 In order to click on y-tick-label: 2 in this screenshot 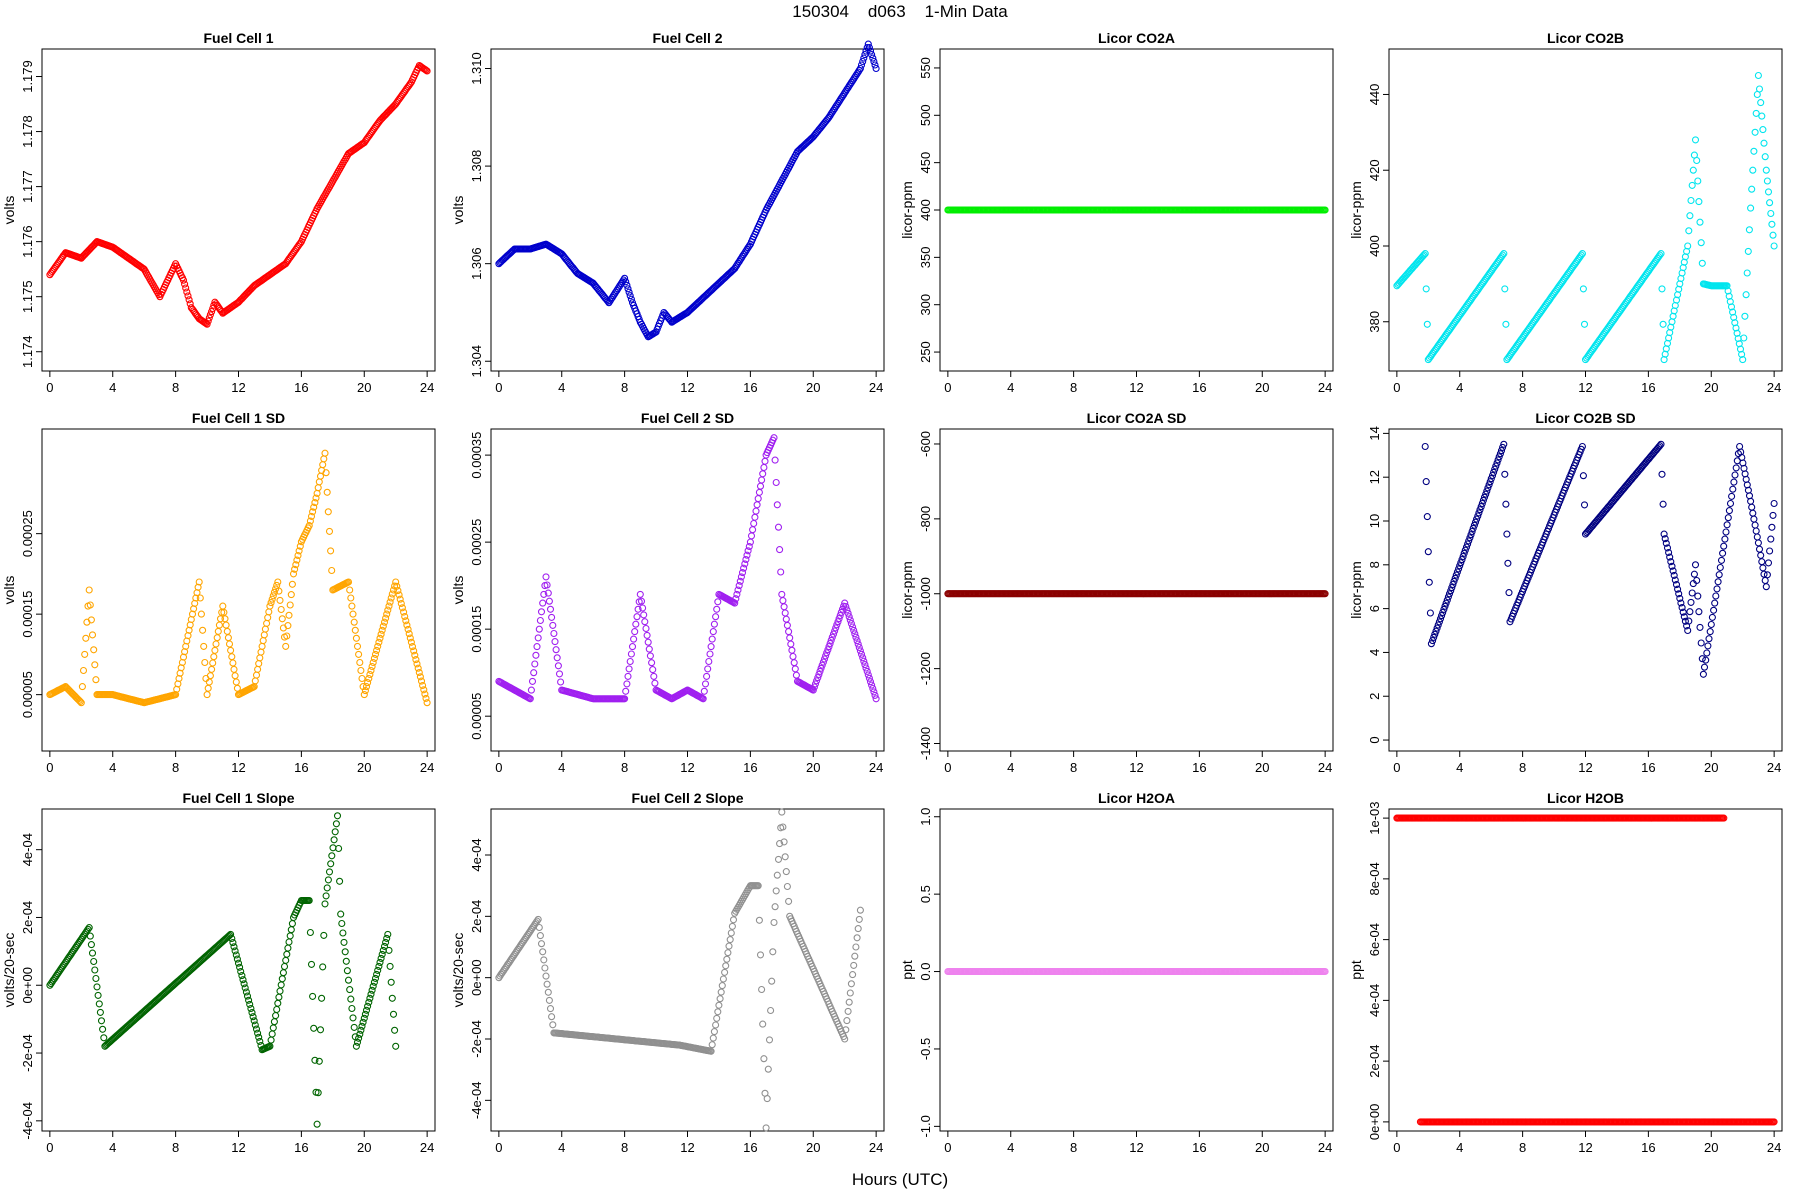, I will do `click(1374, 696)`.